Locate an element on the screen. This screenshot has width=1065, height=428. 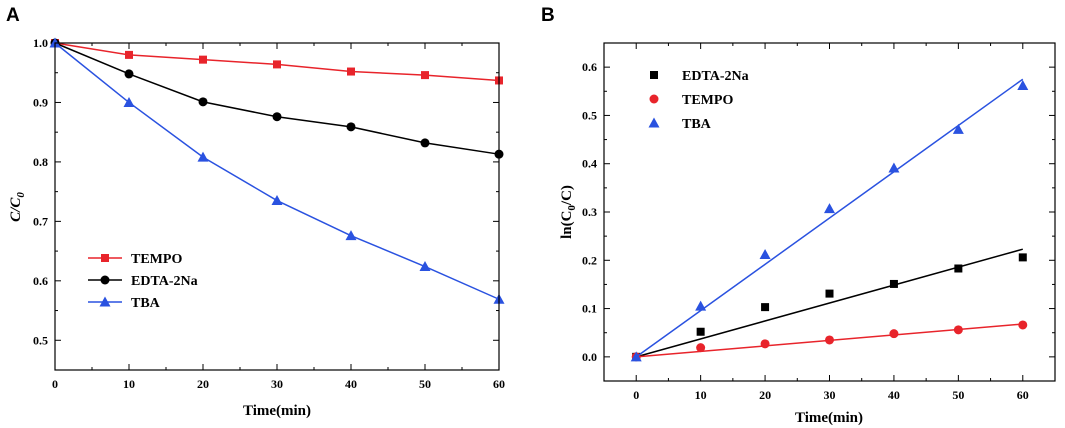
a-x-tick-label: 30 is located at coordinates (277, 384).